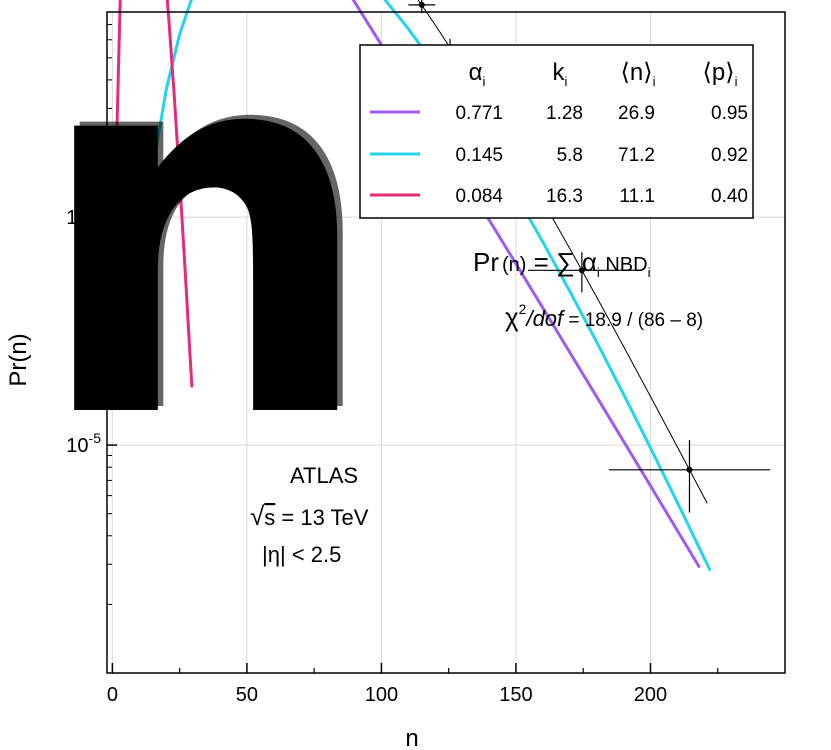  What do you see at coordinates (598, 272) in the screenshot?
I see `formula-alpha-sub: i` at bounding box center [598, 272].